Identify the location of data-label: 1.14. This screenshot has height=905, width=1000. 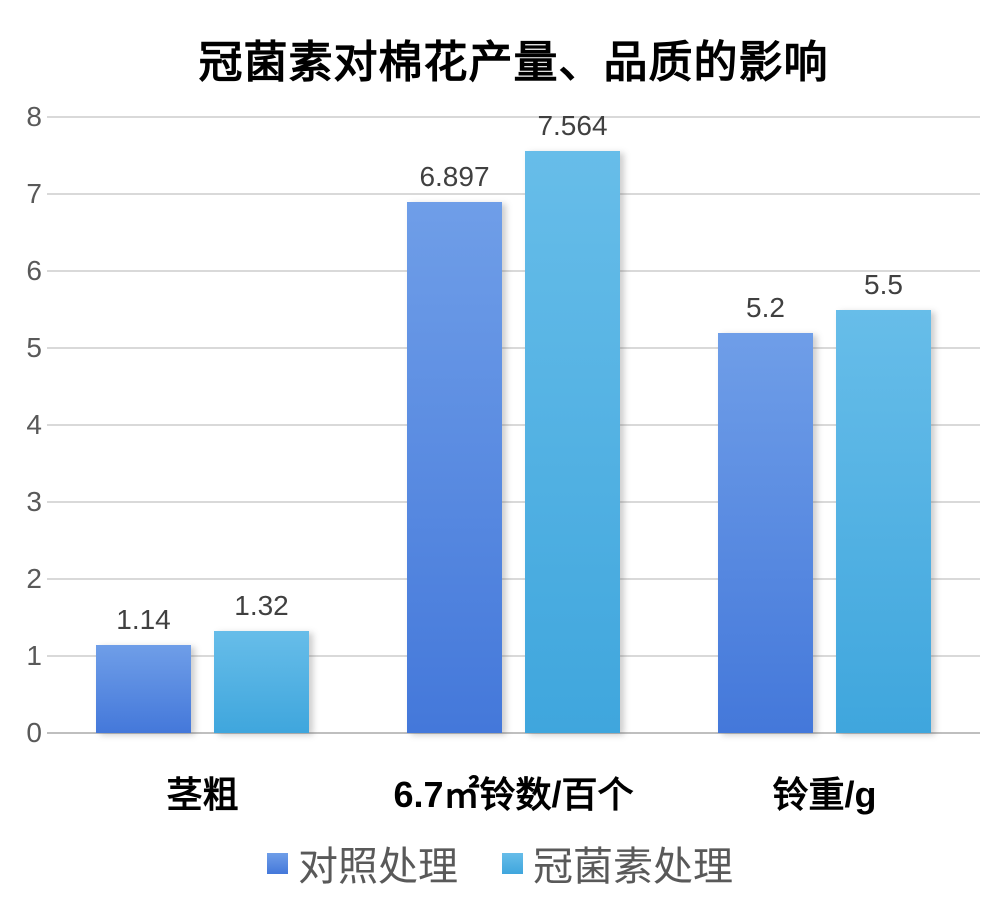
(143, 620).